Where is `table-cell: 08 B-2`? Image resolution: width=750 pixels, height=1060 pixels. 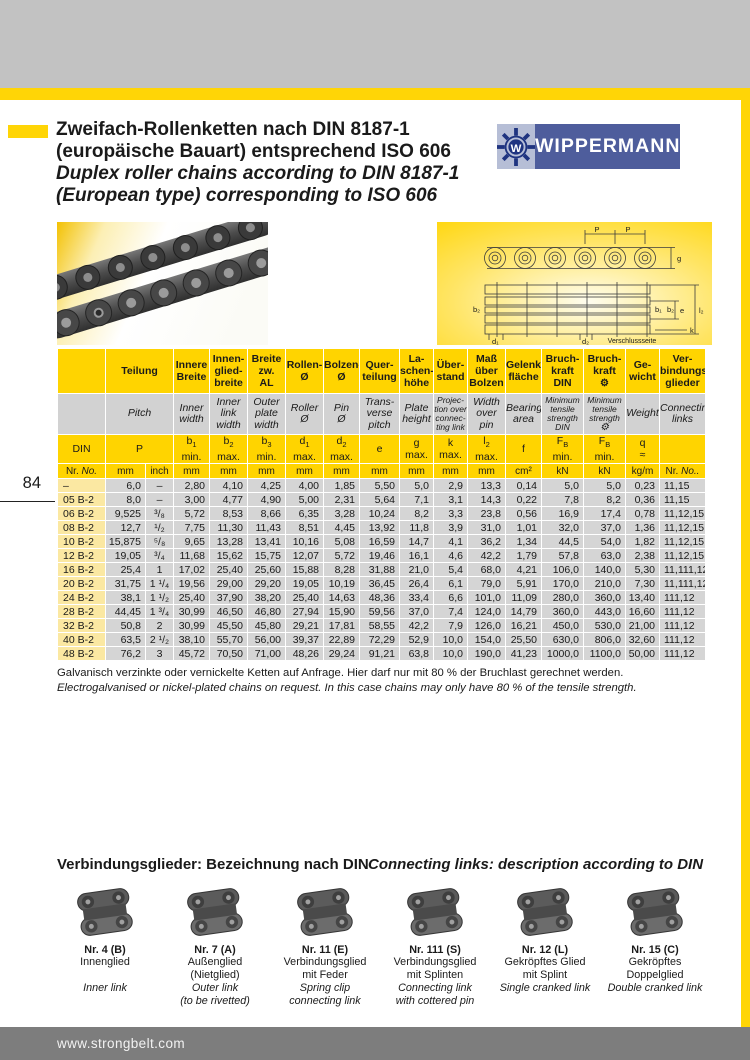 table-cell: 08 B-2 is located at coordinates (81, 528).